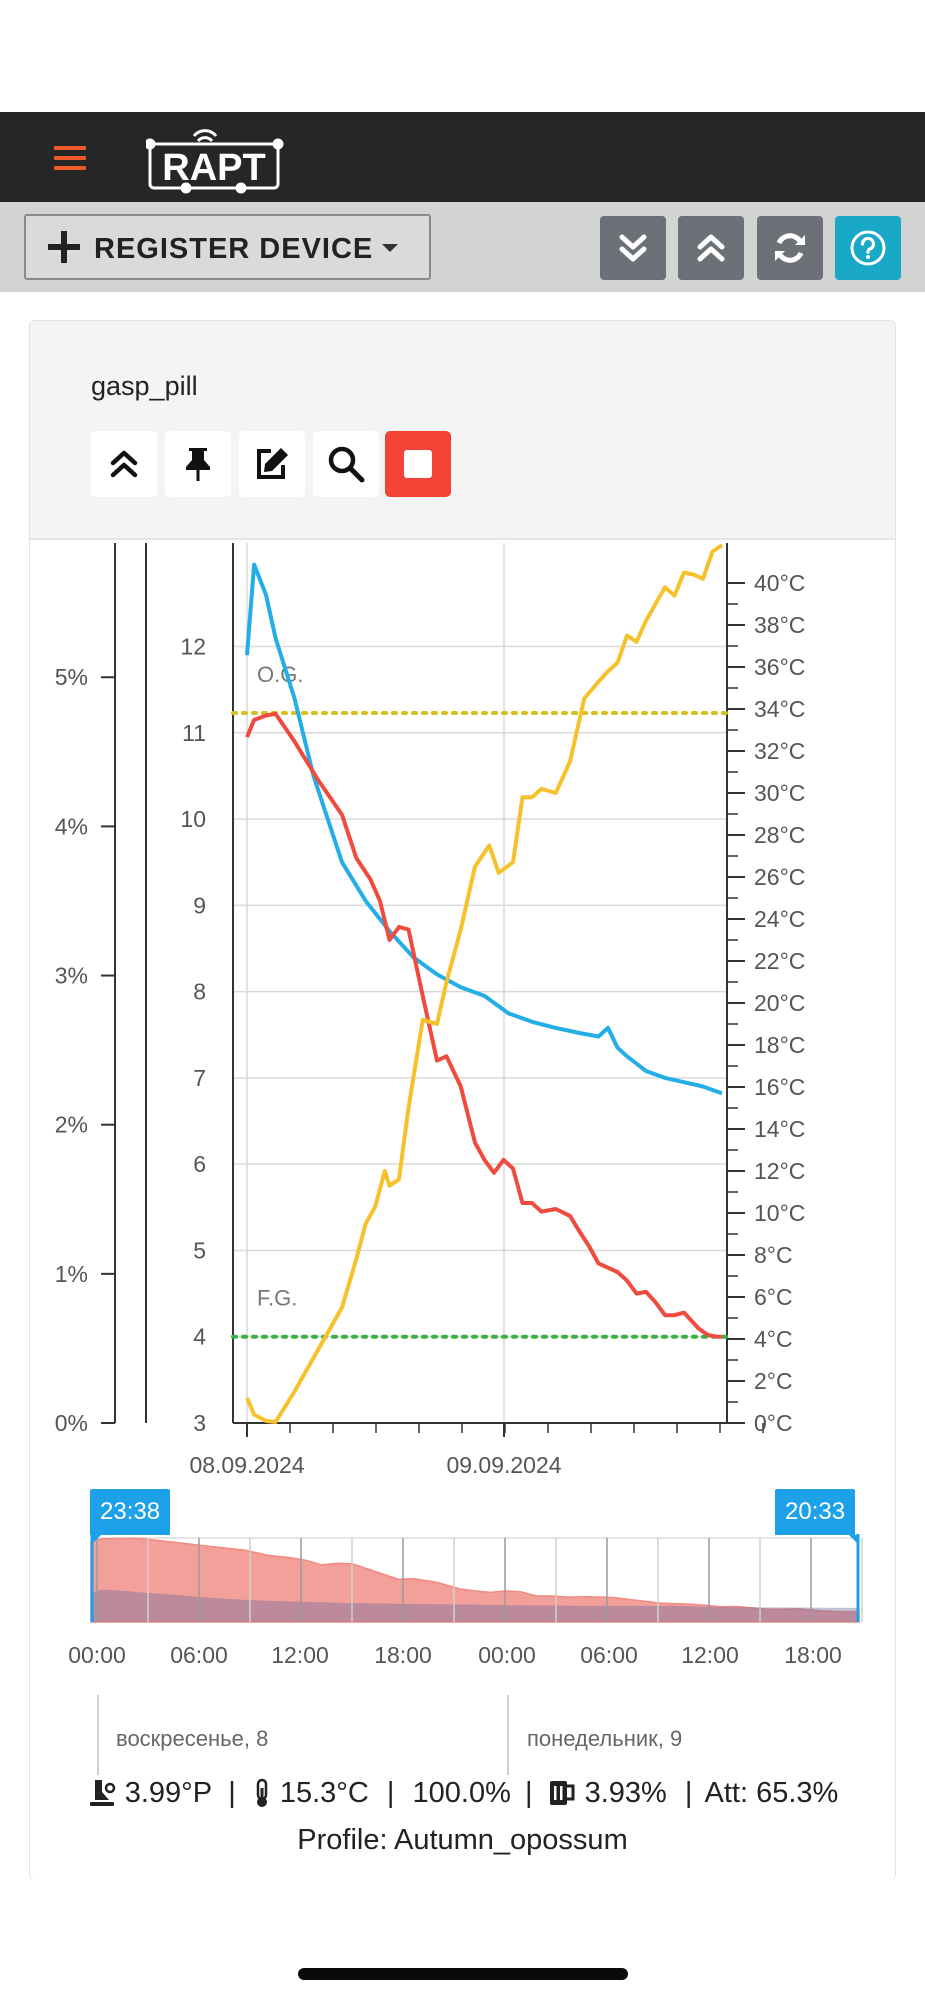 The width and height of the screenshot is (925, 2000). Describe the element at coordinates (779, 1129) in the screenshot. I see `temp-tick-label: 14°C` at that location.